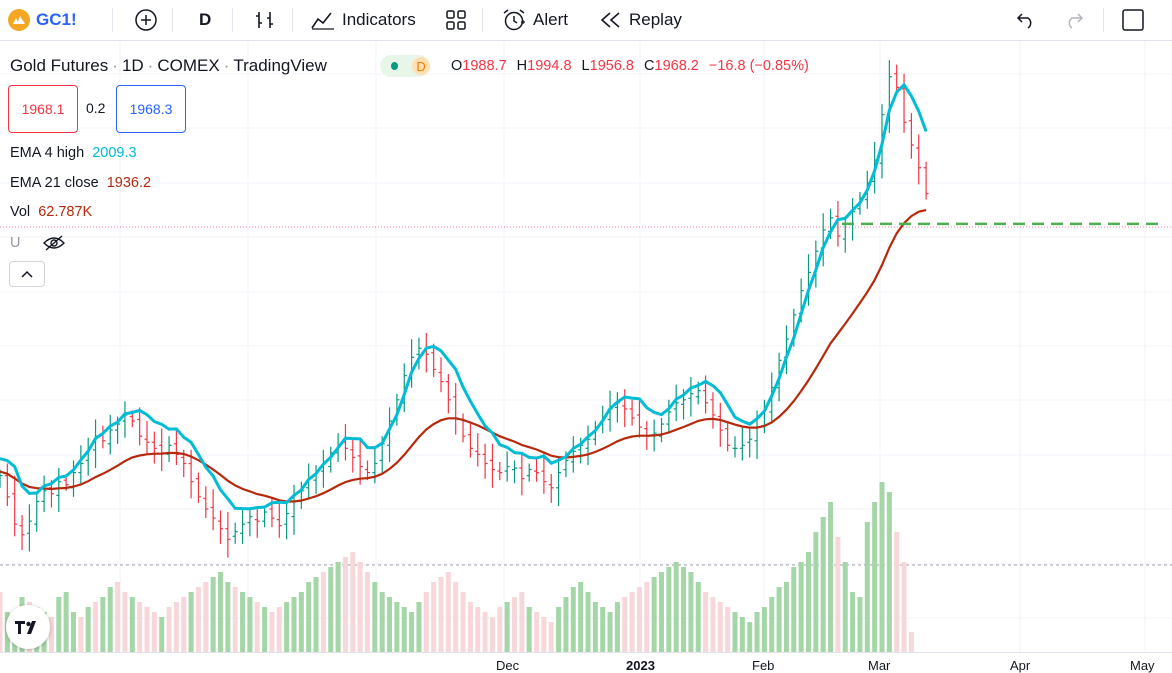 This screenshot has width=1172, height=673. I want to click on low-value: 1956.8, so click(611, 66).